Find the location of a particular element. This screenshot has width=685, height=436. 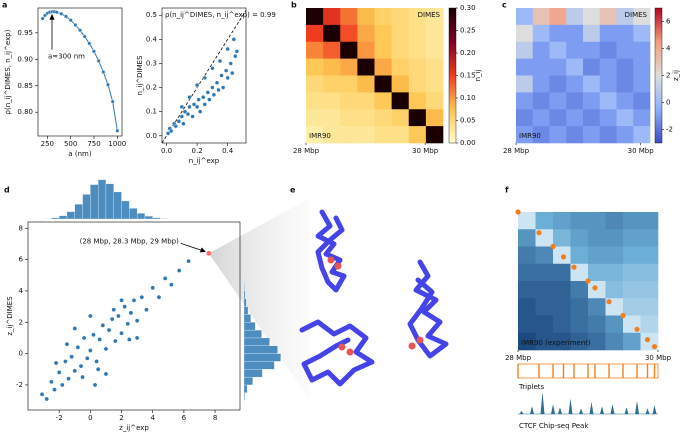

bead is located at coordinates (342, 347).